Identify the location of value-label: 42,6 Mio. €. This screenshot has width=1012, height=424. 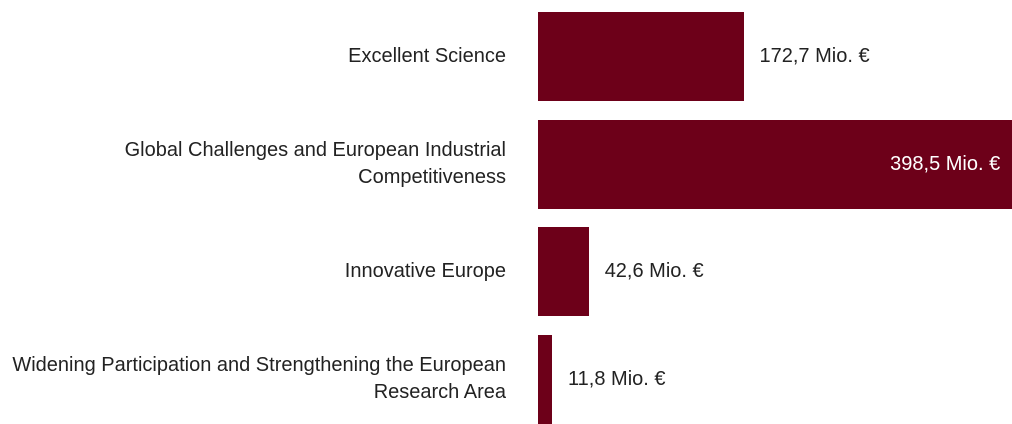
(654, 271).